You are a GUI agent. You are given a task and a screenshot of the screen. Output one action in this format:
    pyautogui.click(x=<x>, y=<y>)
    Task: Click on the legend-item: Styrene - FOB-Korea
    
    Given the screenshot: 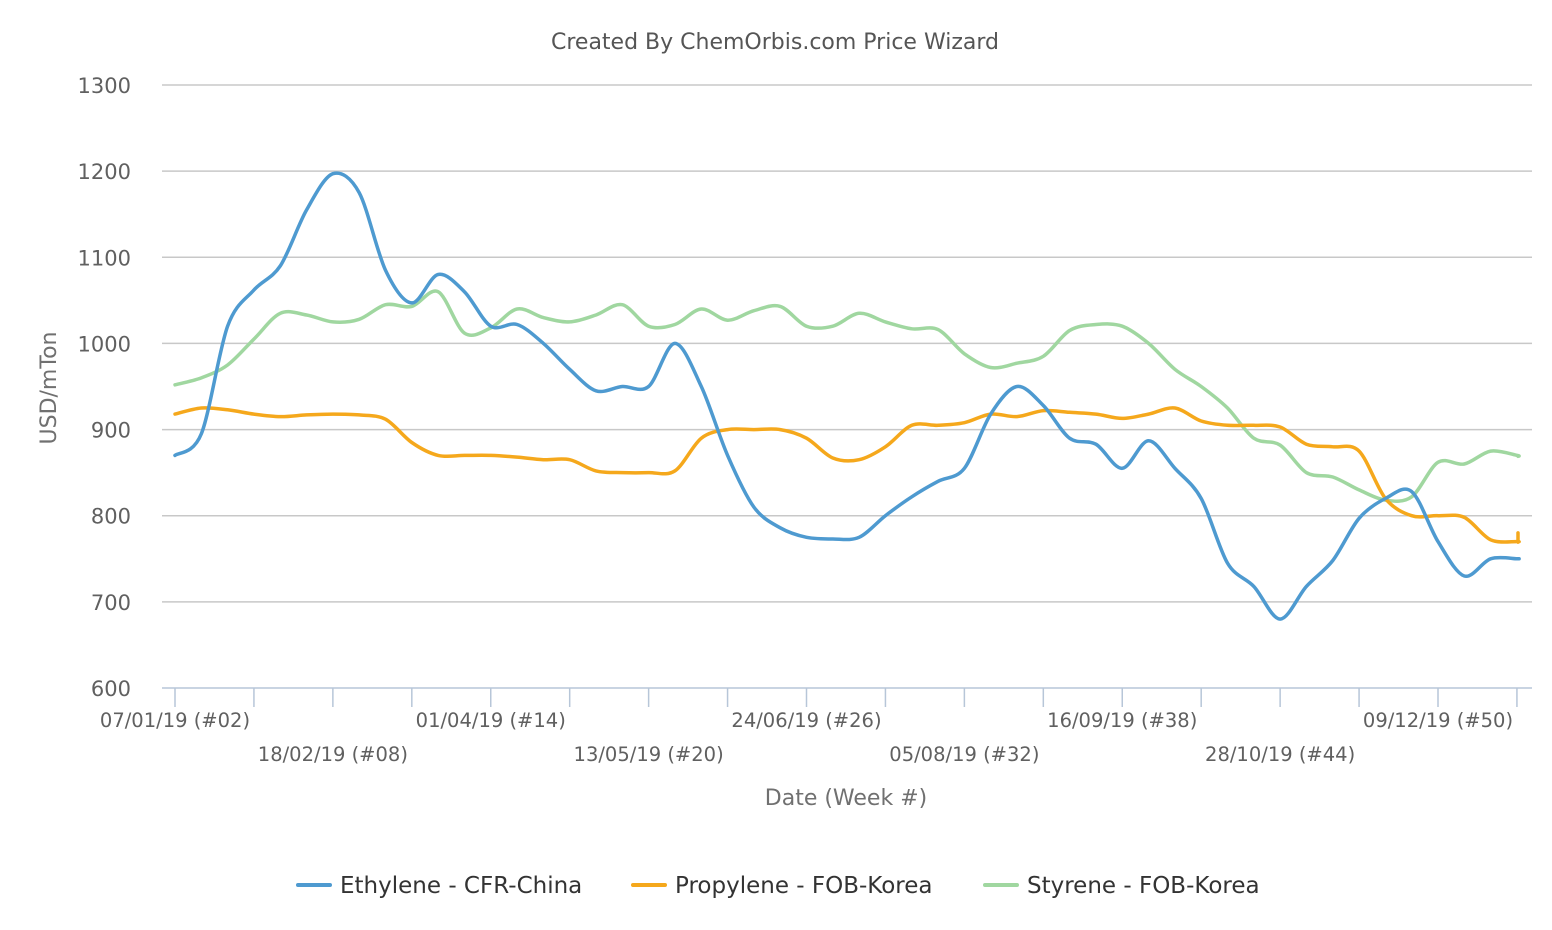 What is the action you would take?
    pyautogui.click(x=1121, y=886)
    